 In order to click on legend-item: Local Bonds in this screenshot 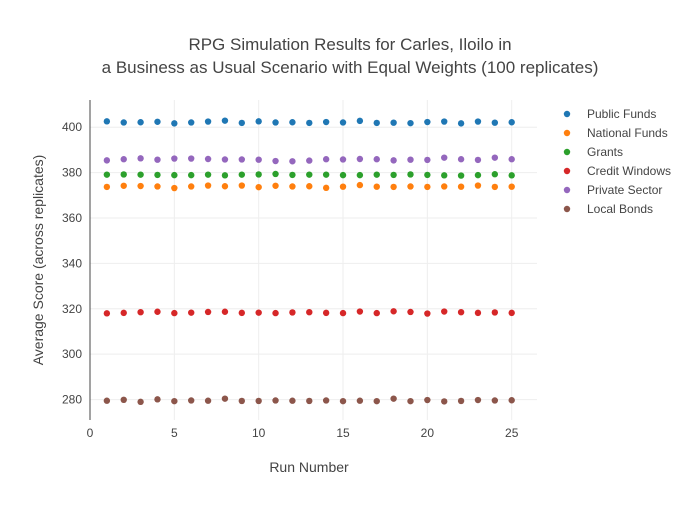, I will do `click(608, 209)`.